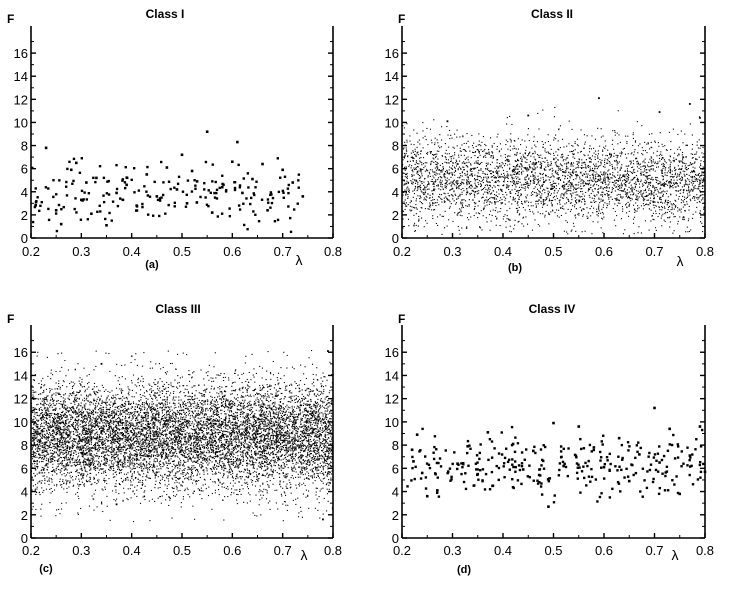 The image size is (750, 594). What do you see at coordinates (24, 445) in the screenshot?
I see `y-tick-label: 8` at bounding box center [24, 445].